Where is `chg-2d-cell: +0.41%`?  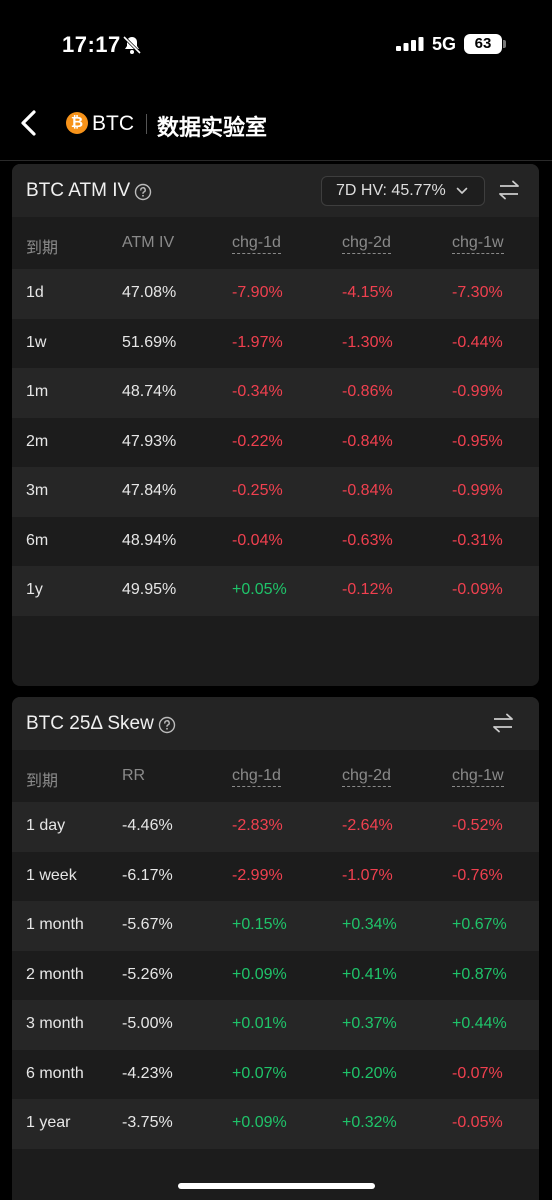
chg-2d-cell: +0.41% is located at coordinates (369, 974).